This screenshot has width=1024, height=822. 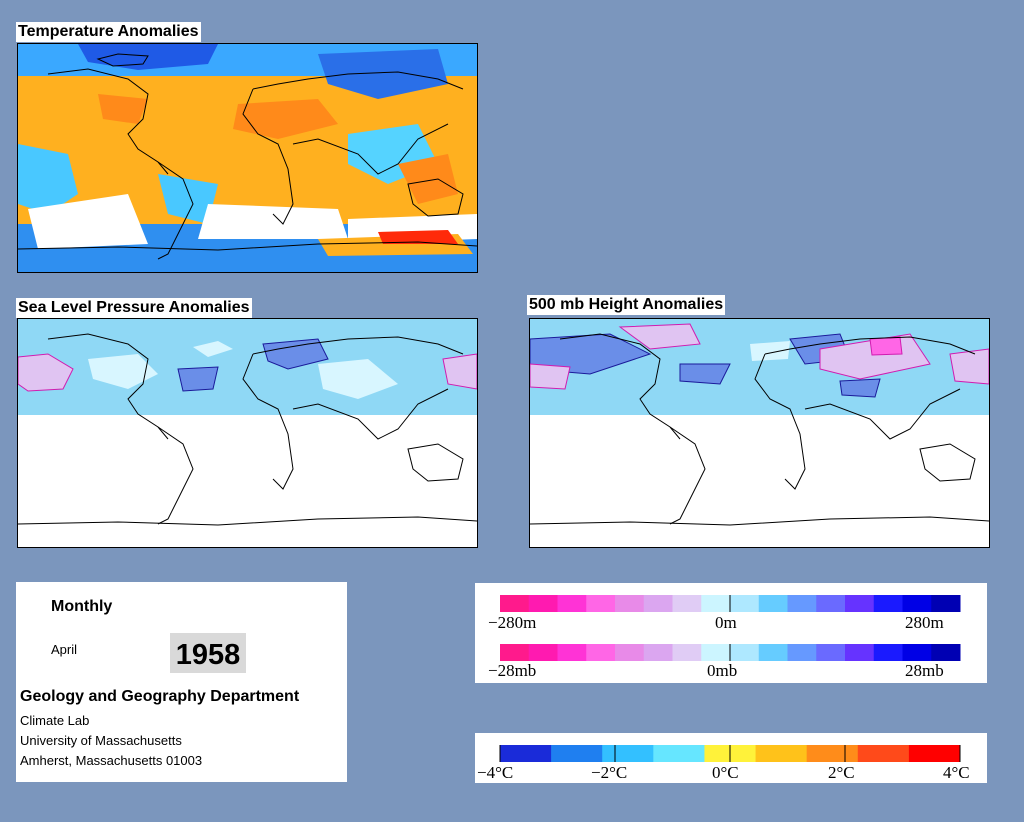 I want to click on university-name: University of Massachusetts, so click(x=101, y=740).